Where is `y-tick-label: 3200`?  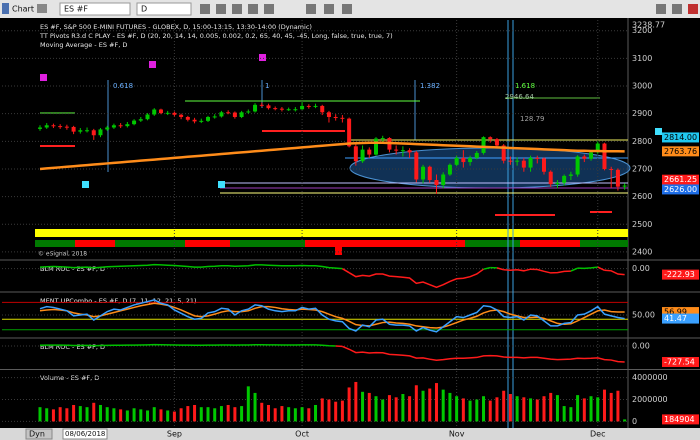 y-tick-label: 3200 is located at coordinates (642, 30).